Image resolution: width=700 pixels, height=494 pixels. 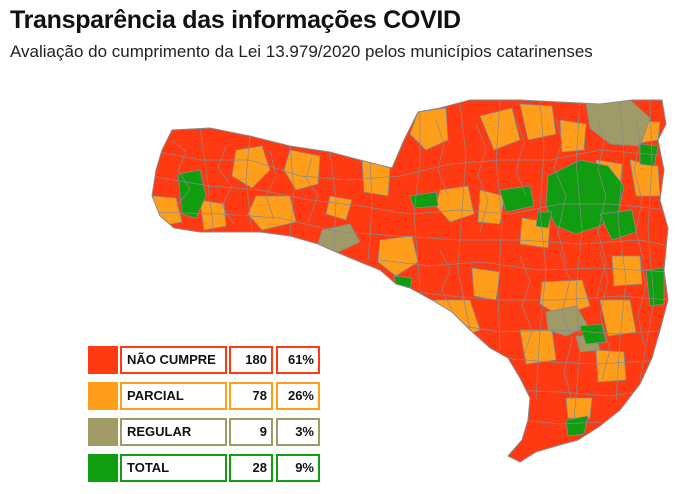 I want to click on legend-label: PARCIAL, so click(x=173, y=396).